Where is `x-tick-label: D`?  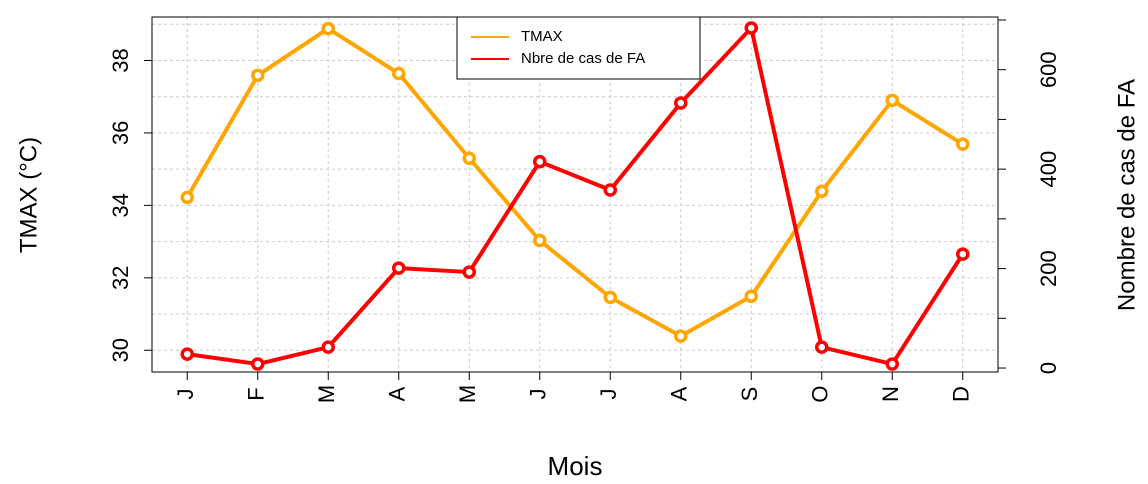 x-tick-label: D is located at coordinates (961, 394).